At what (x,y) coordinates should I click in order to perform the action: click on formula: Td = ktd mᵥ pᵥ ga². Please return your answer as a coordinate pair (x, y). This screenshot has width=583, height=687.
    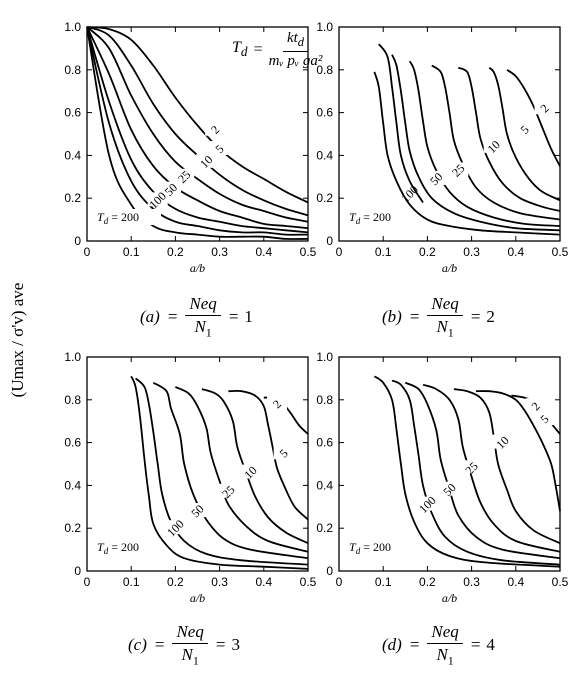
    Looking at the image, I should click on (277, 49).